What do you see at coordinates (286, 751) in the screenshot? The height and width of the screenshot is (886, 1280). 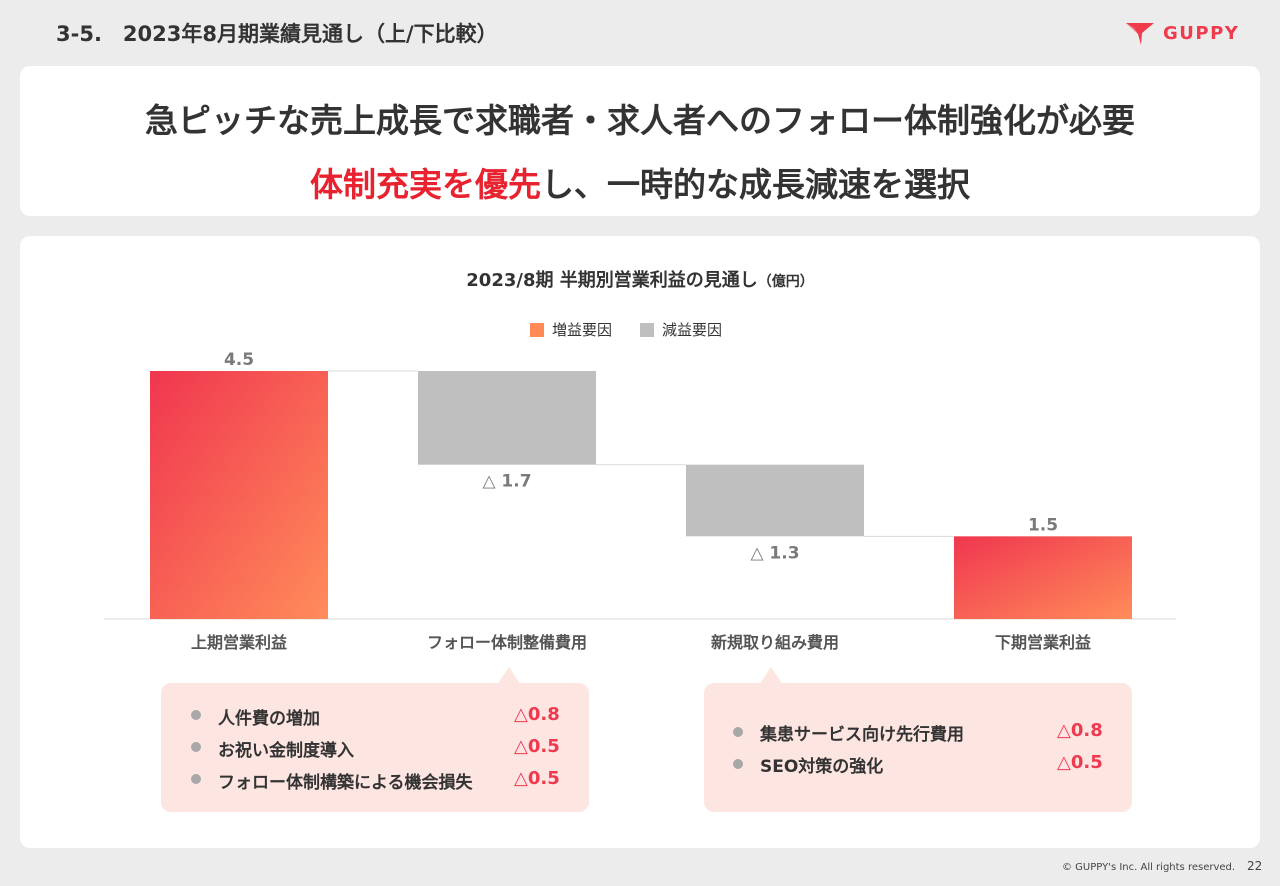 I see `callout-item-label: お祝い金制度導入` at bounding box center [286, 751].